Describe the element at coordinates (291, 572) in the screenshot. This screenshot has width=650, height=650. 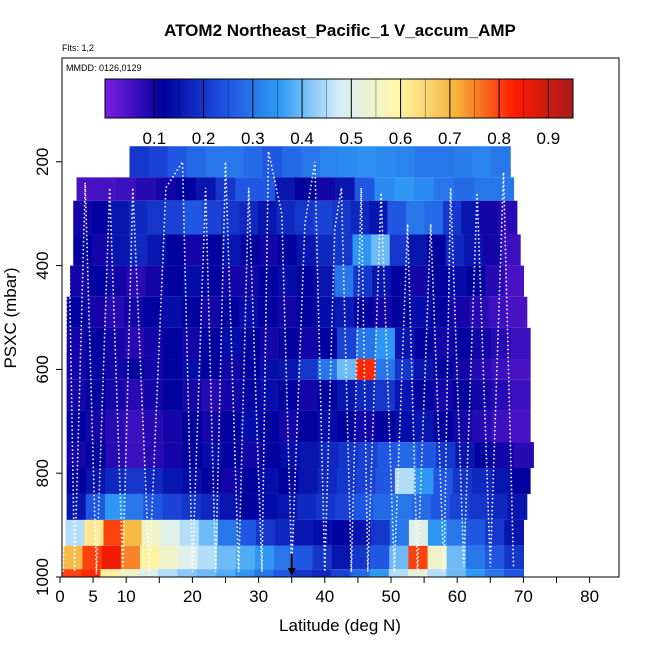
I see `arrow-head` at that location.